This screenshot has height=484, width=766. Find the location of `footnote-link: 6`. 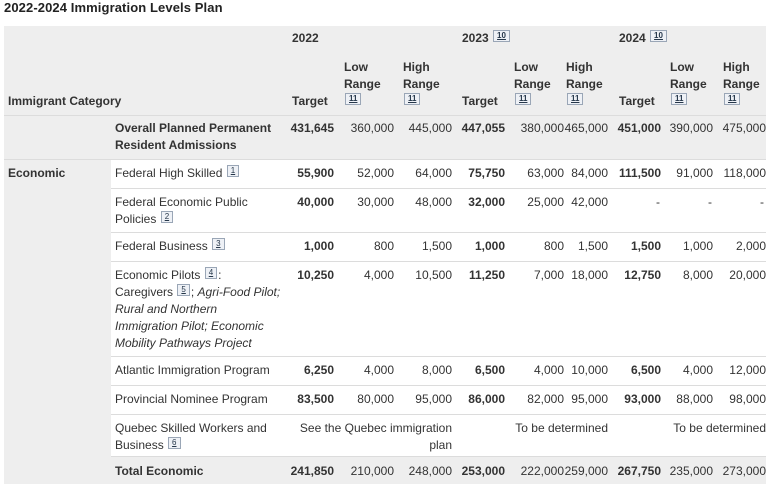

footnote-link: 6 is located at coordinates (174, 443).